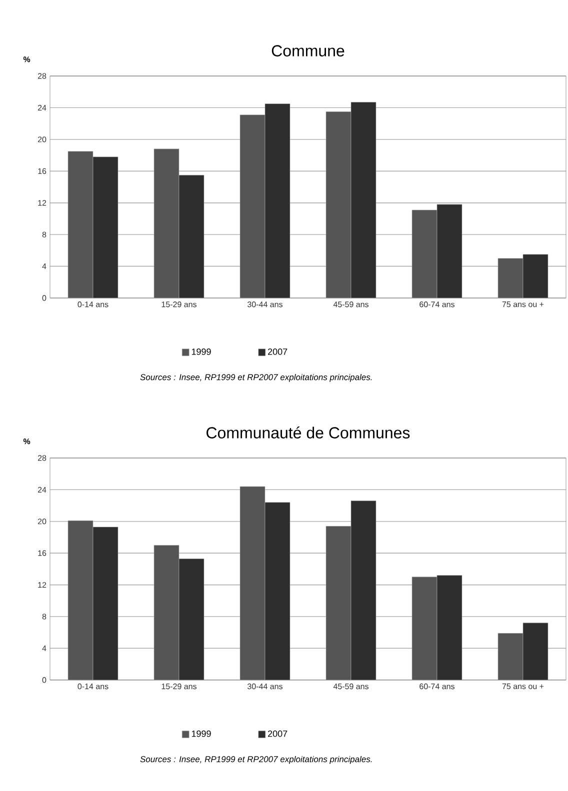 Image resolution: width=568 pixels, height=791 pixels. I want to click on chart-title: Commune, so click(308, 50).